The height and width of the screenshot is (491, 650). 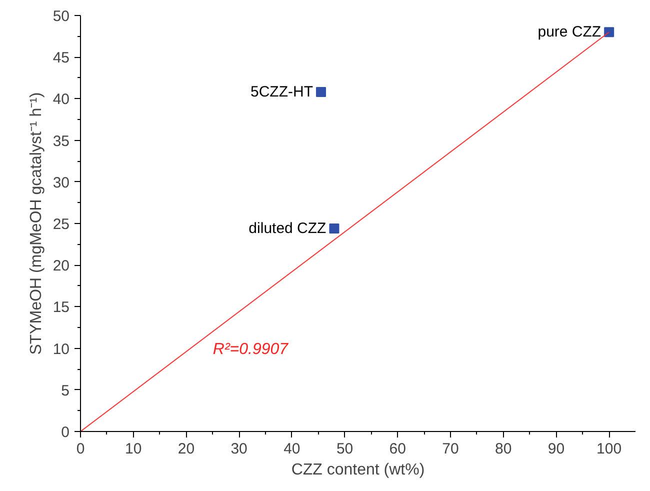 I want to click on y-tick-label: 50, so click(x=61, y=16).